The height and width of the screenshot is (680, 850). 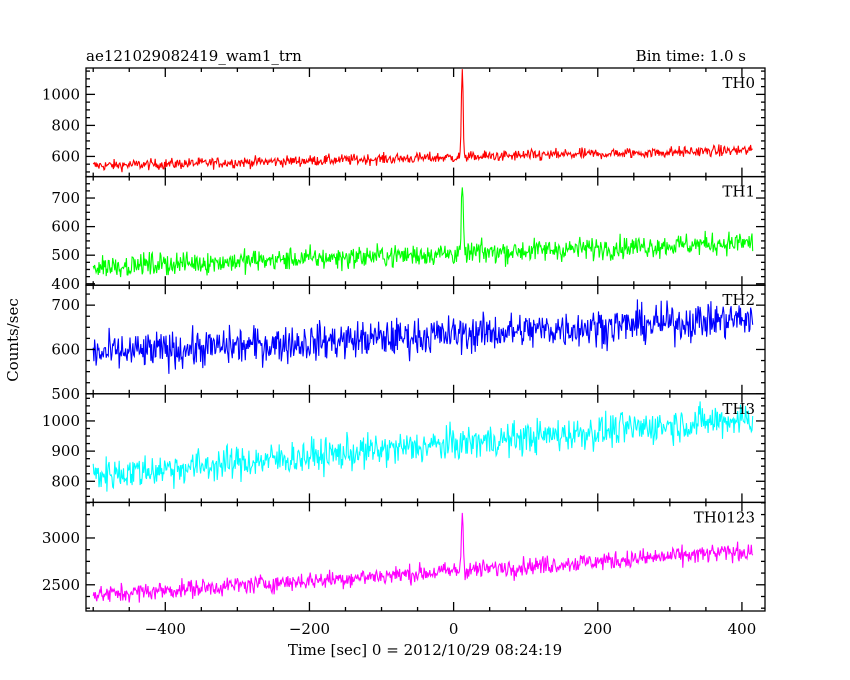 I want to click on x-tick-label: −400, so click(x=165, y=629).